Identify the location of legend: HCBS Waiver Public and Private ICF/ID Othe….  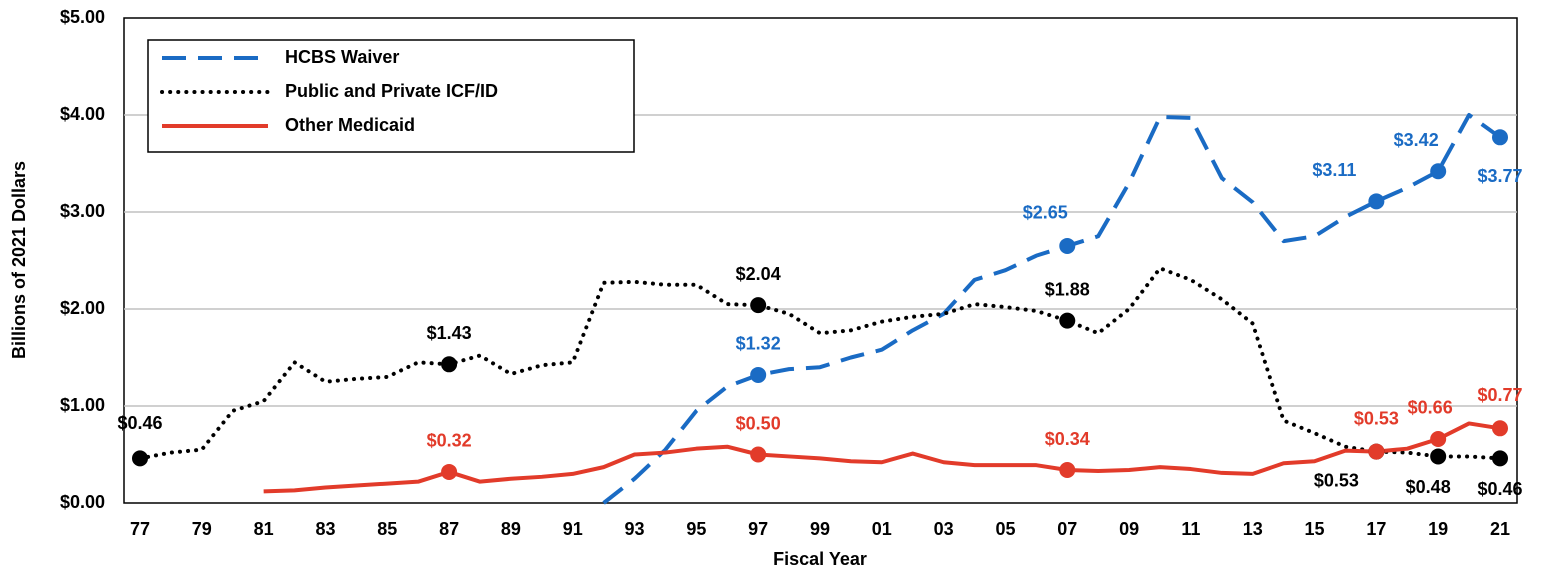
(391, 96).